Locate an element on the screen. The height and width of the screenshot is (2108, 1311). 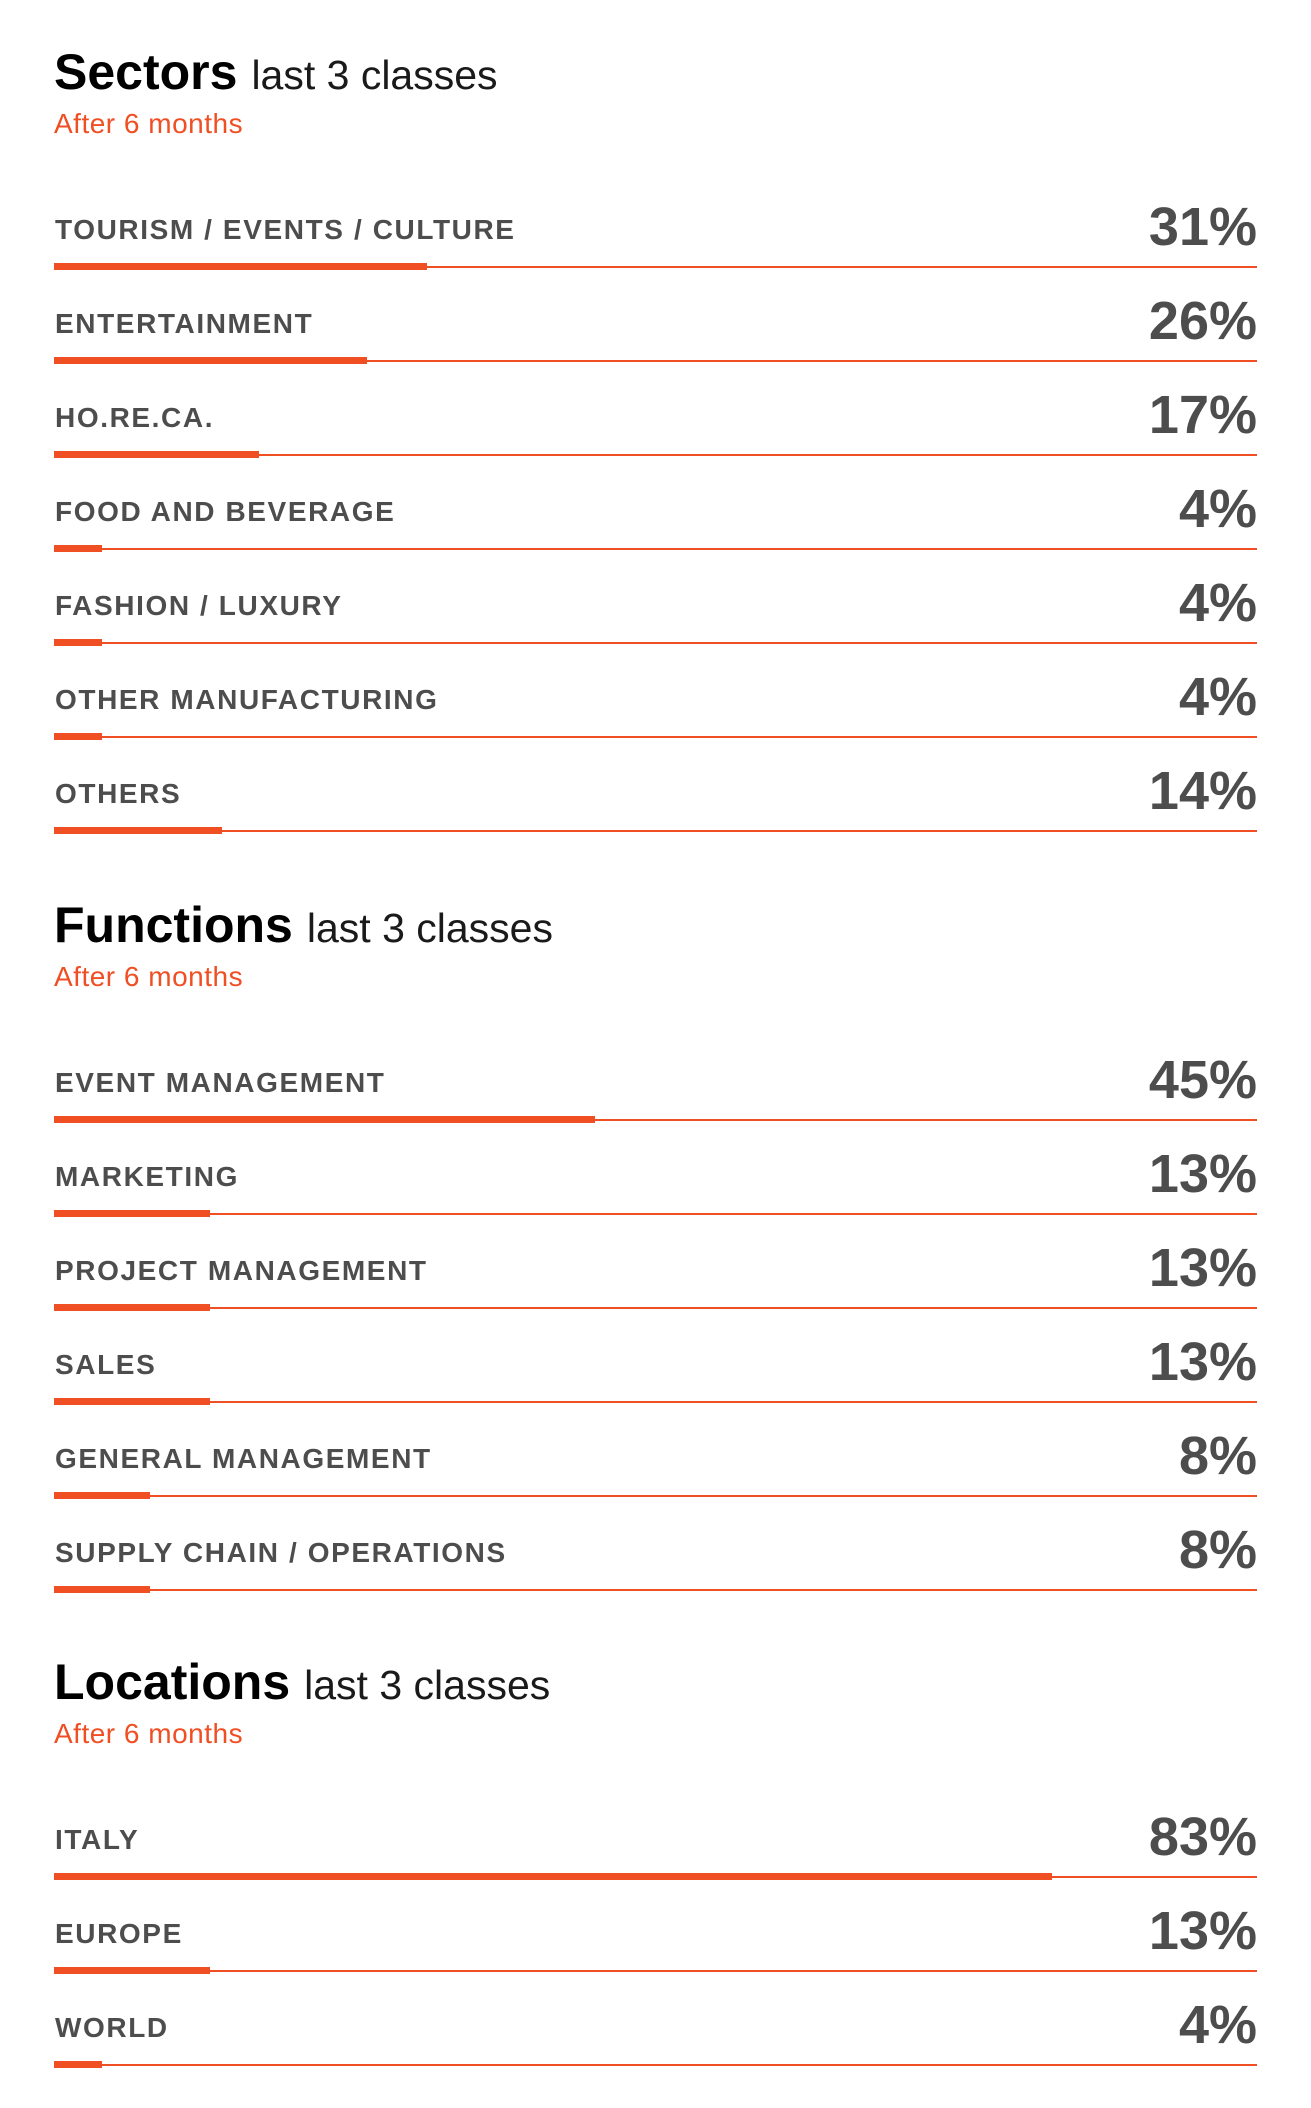
bar-label: WORLD is located at coordinates (112, 2027).